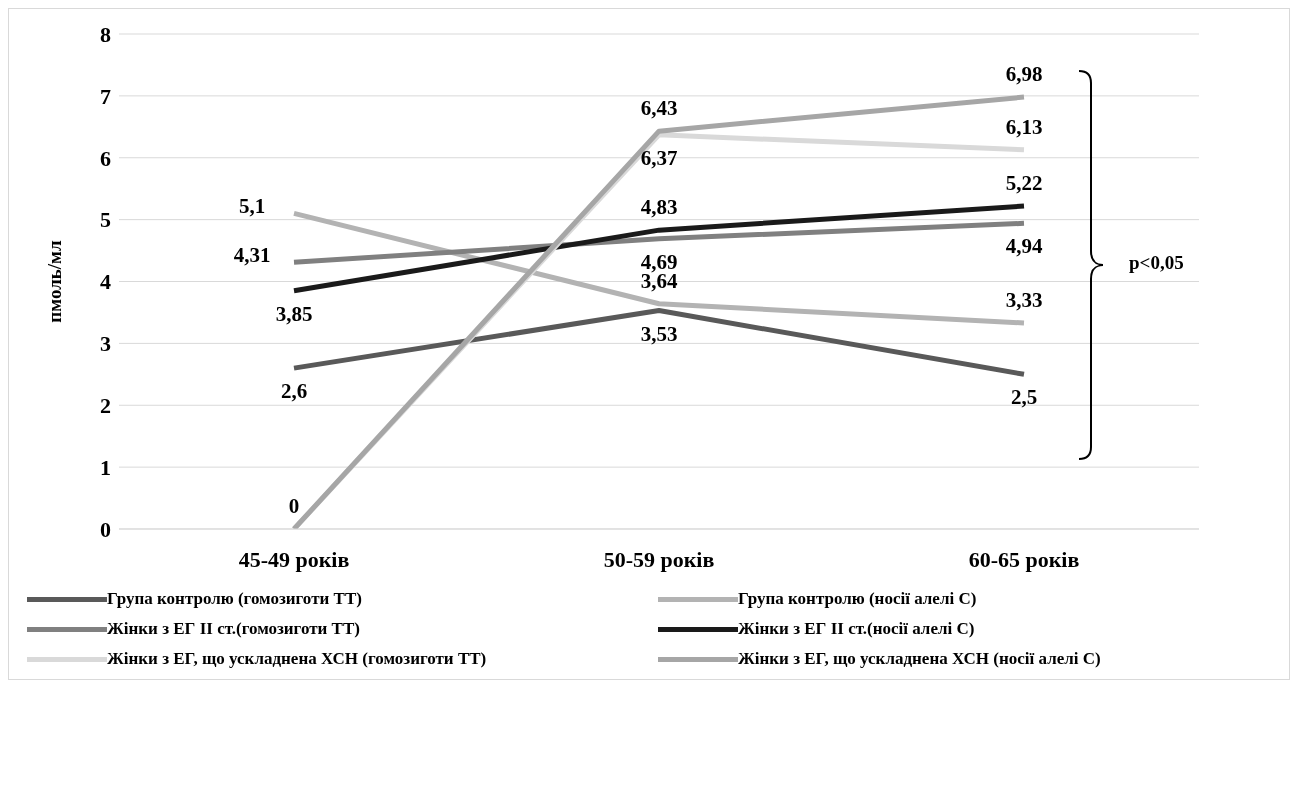  I want to click on annotation: p<0,05, so click(1156, 263).